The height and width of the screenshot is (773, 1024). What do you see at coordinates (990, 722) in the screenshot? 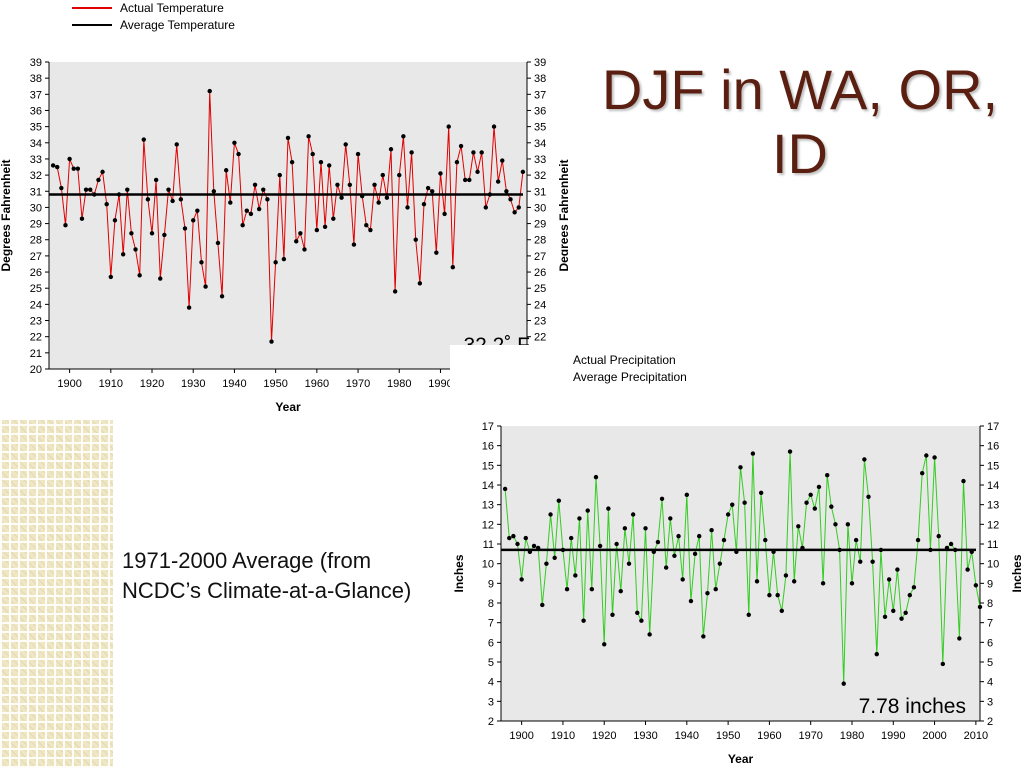
I see `precip-ytick-label-right: 2` at bounding box center [990, 722].